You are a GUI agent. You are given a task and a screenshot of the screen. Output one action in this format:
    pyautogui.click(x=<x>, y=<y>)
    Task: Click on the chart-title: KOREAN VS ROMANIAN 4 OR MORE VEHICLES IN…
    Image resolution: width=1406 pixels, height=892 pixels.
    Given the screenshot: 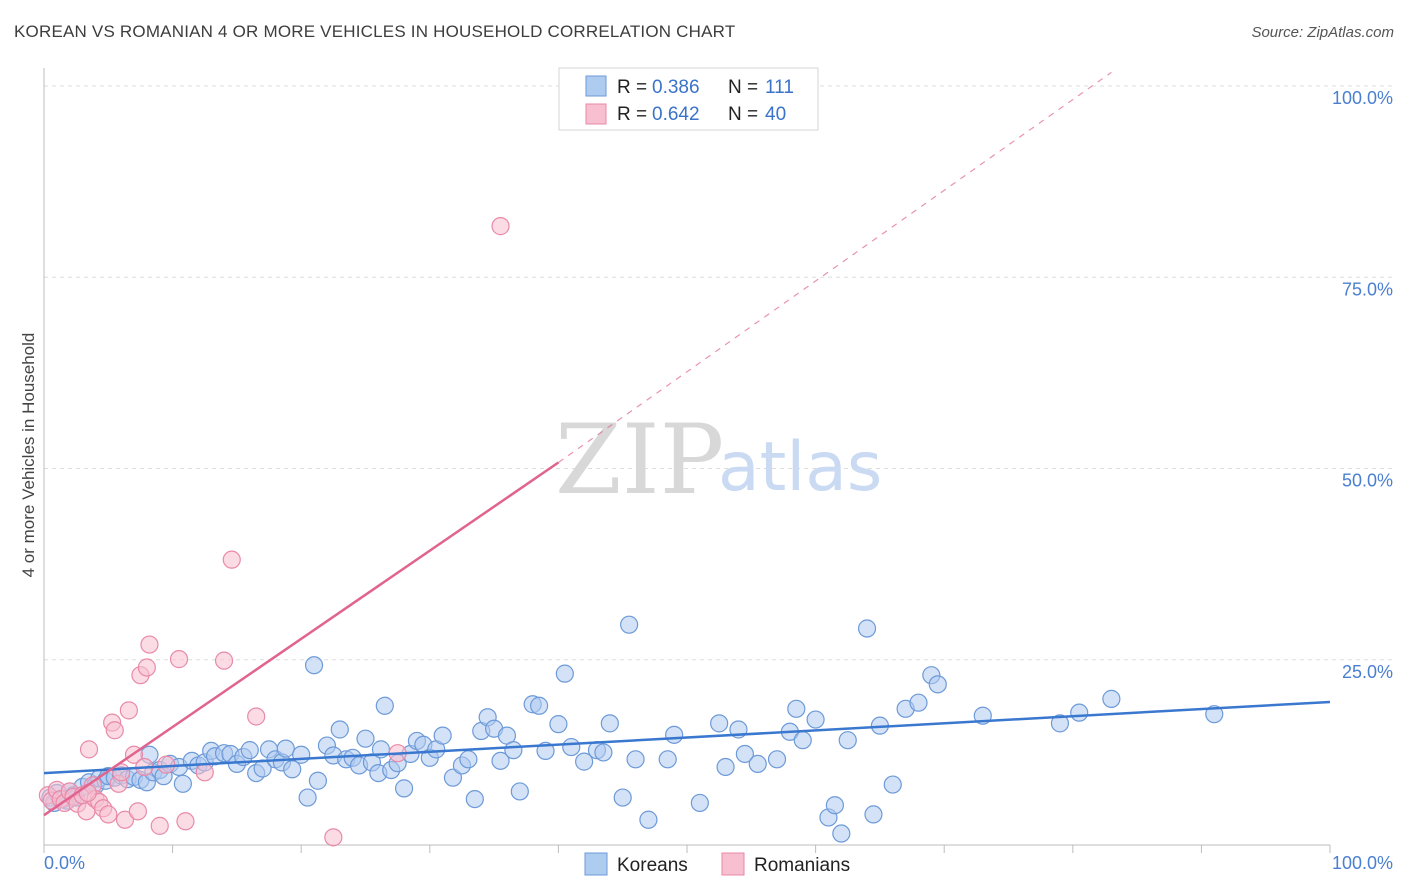 What is the action you would take?
    pyautogui.click(x=375, y=31)
    